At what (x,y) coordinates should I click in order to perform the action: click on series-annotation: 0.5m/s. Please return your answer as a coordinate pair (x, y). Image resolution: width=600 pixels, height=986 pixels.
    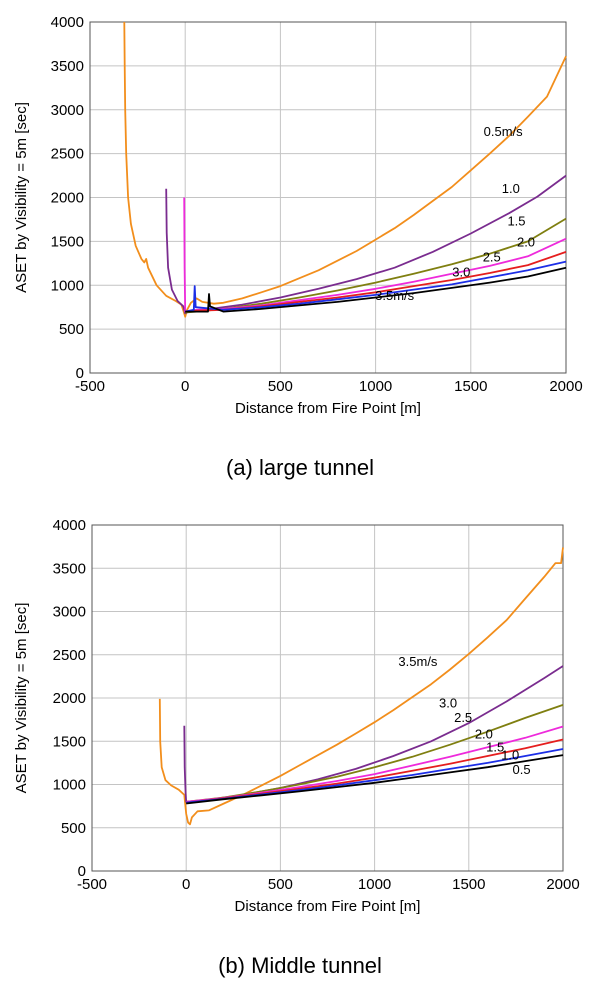
    Looking at the image, I should click on (504, 131).